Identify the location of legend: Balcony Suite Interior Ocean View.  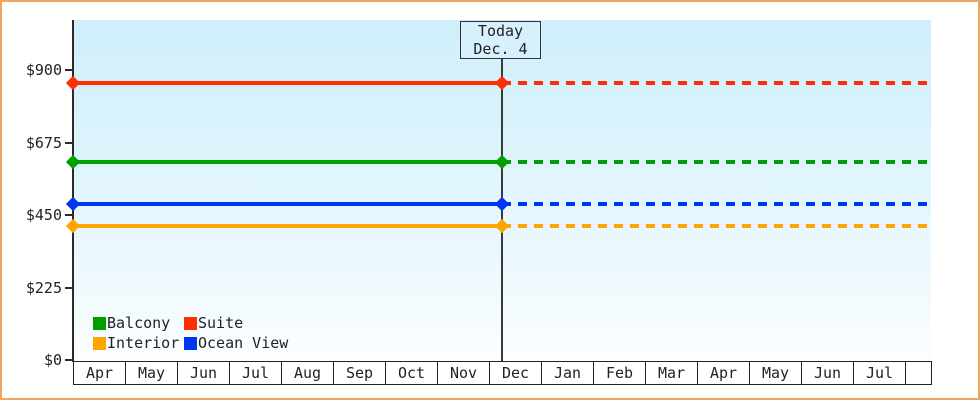
(190, 333).